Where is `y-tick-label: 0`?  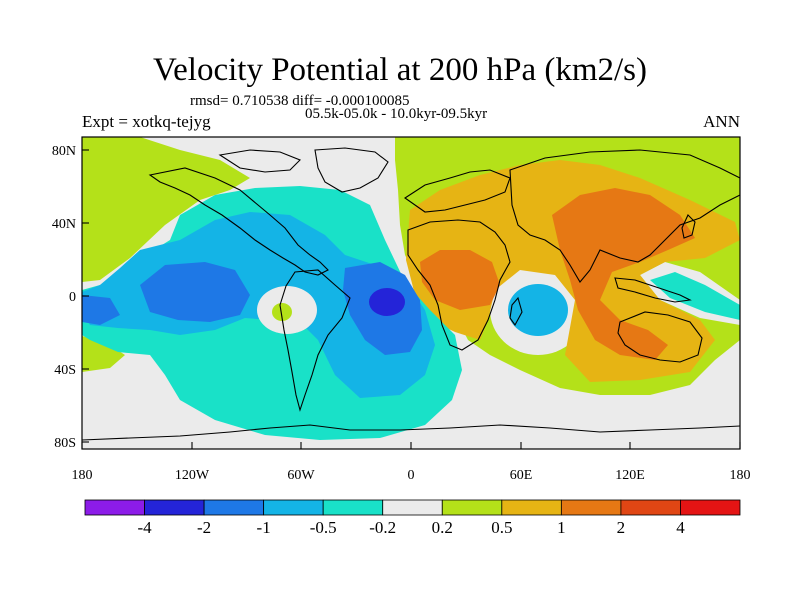 y-tick-label: 0 is located at coordinates (72, 297).